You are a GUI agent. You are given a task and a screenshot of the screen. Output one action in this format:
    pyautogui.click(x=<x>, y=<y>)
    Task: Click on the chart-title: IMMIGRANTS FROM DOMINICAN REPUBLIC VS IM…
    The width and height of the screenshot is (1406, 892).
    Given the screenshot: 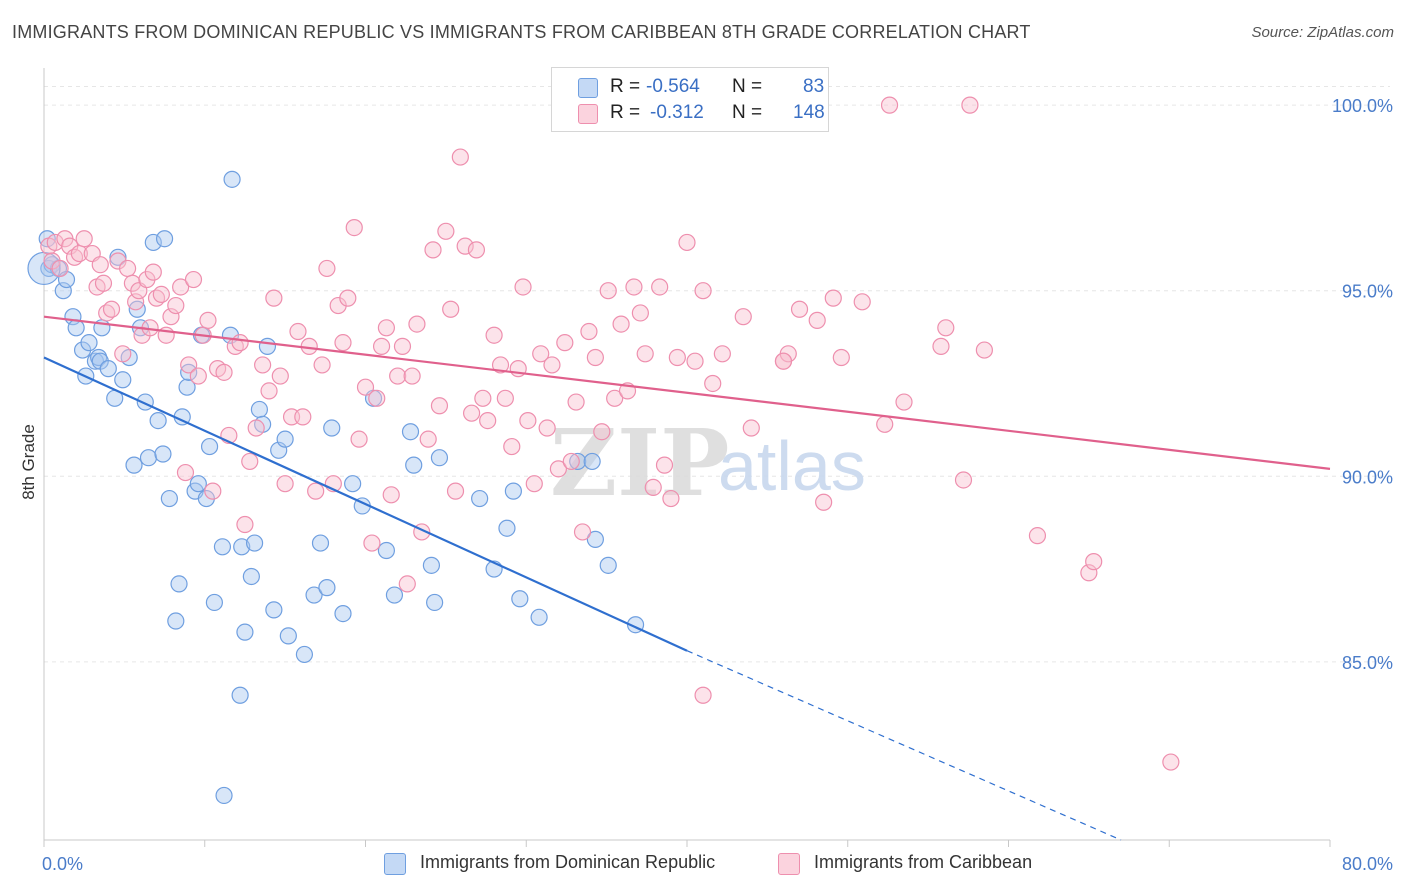 What is the action you would take?
    pyautogui.click(x=521, y=32)
    